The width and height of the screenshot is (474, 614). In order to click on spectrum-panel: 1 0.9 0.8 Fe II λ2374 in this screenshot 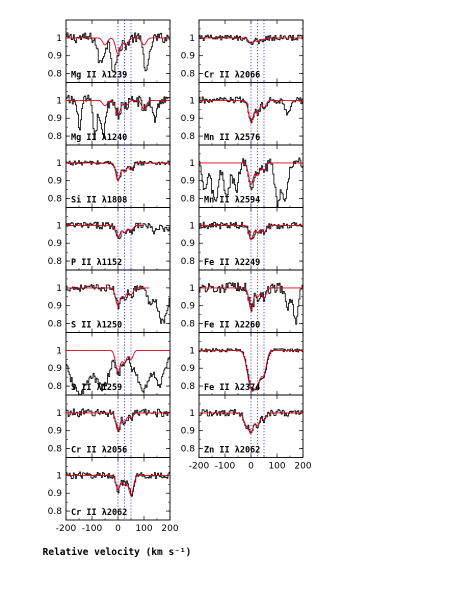, I will do `click(242, 364)`.